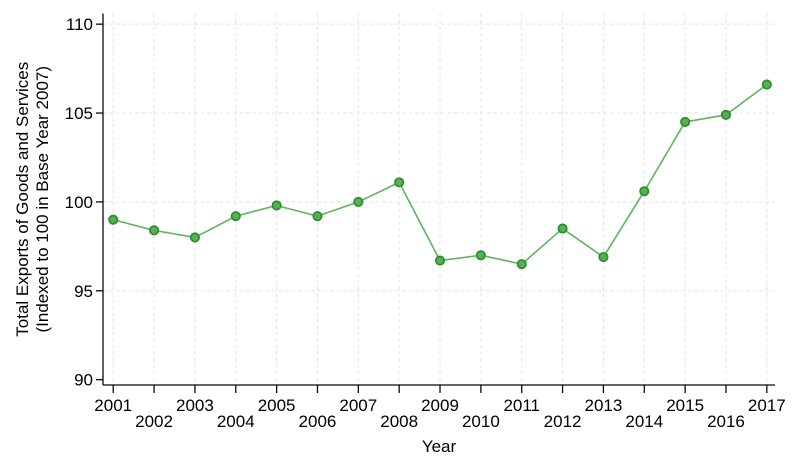  Describe the element at coordinates (318, 421) in the screenshot. I see `x-tick-label: 2006` at that location.